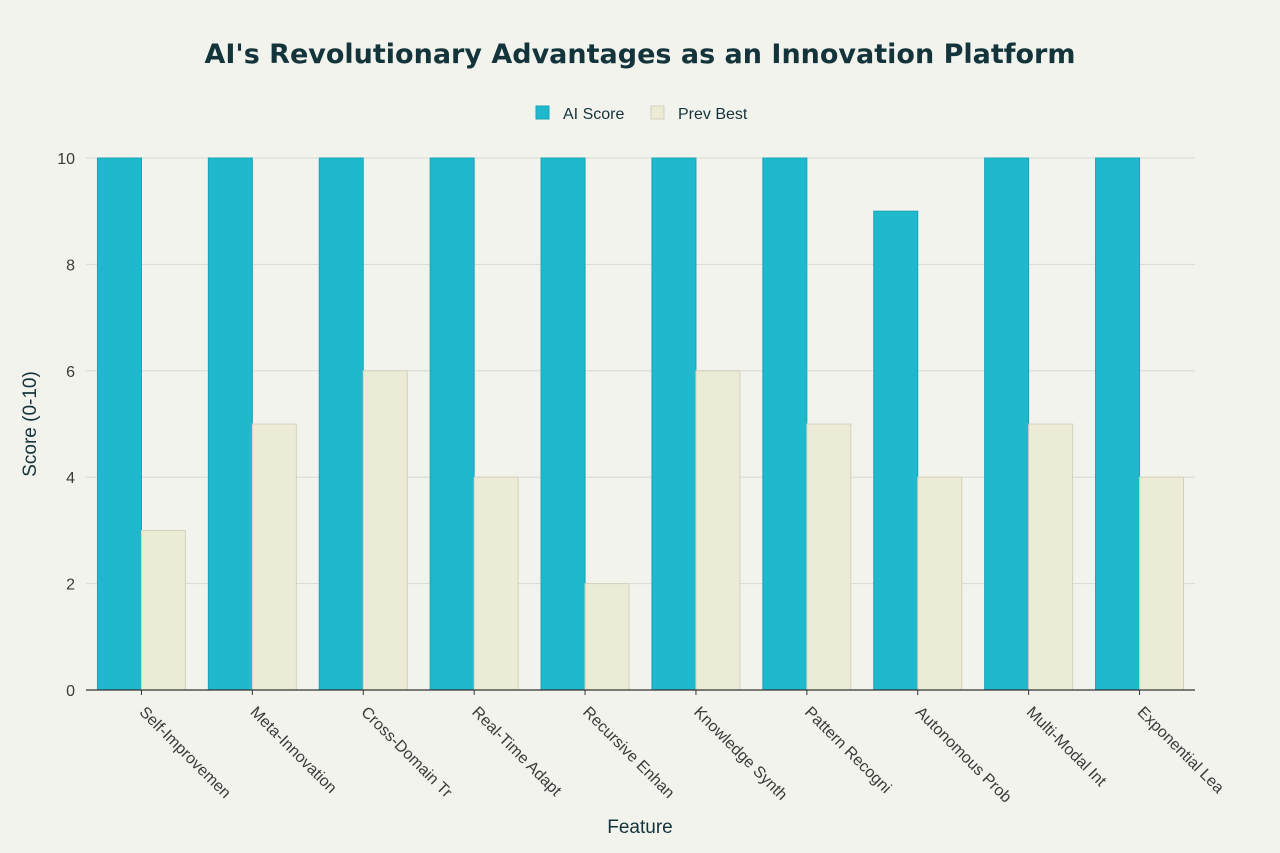 This screenshot has width=1280, height=853. What do you see at coordinates (516, 752) in the screenshot?
I see `x-tick-label: Real-Time Adapt` at bounding box center [516, 752].